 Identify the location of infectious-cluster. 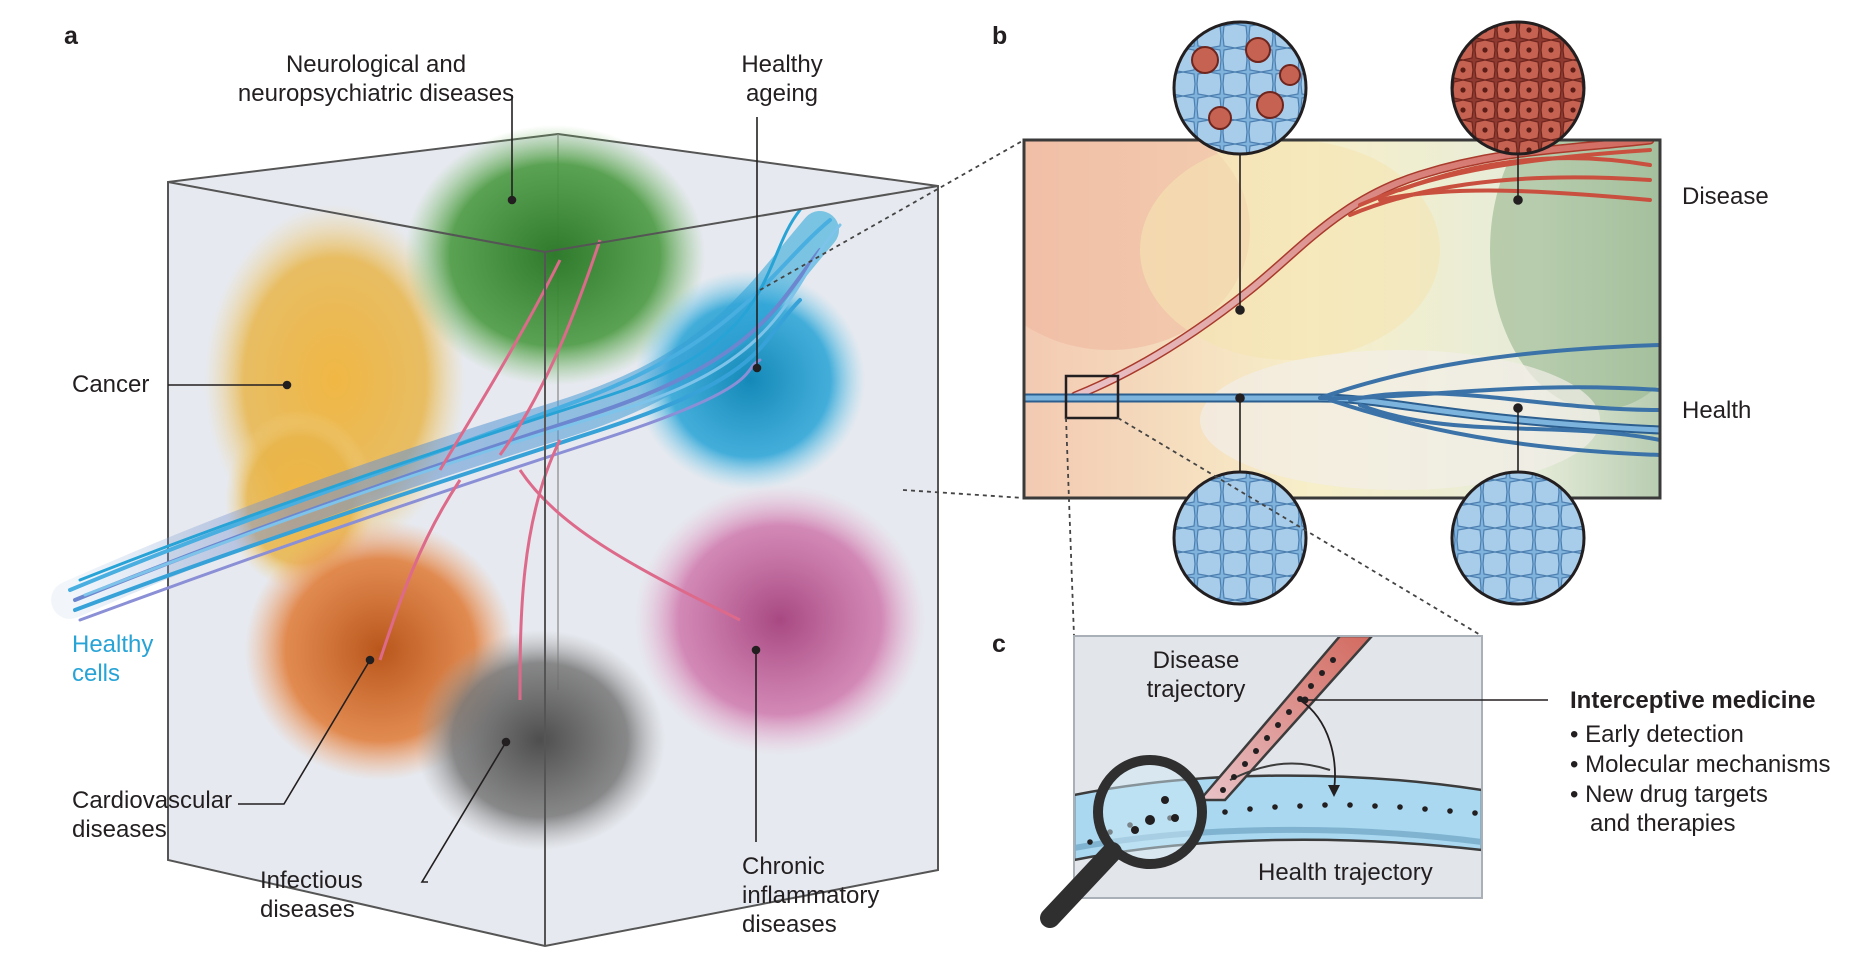
(540, 740).